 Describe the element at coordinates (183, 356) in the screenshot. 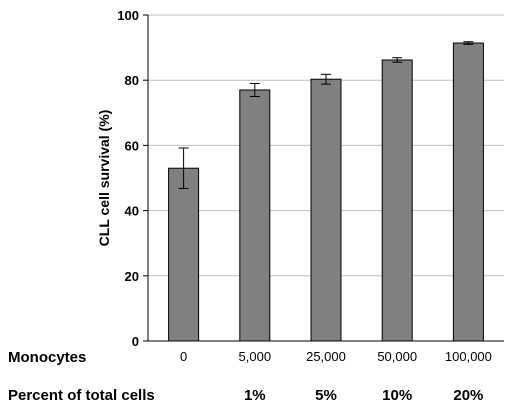

I see `x-category-label: 0` at that location.